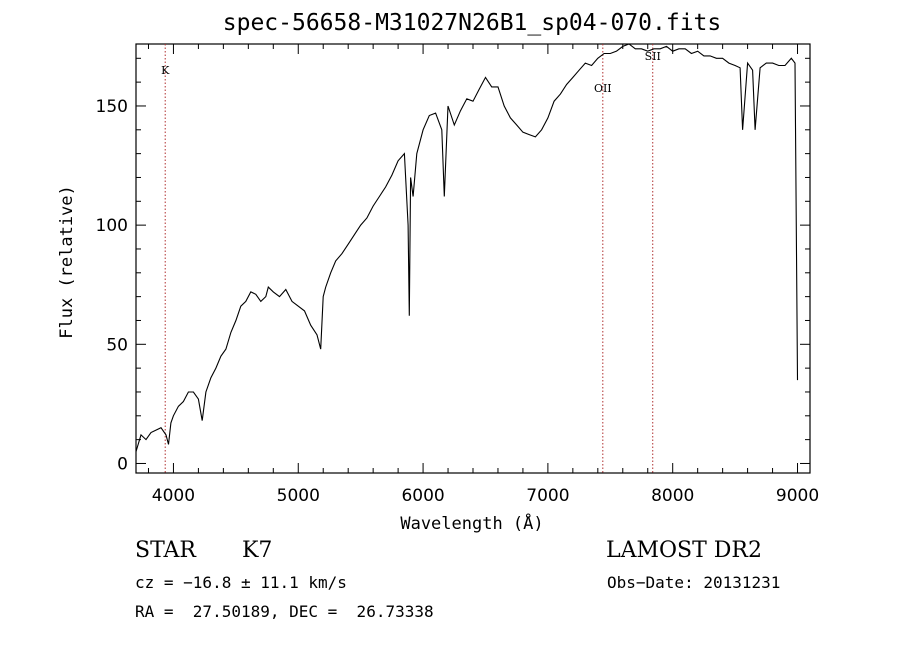 Image resolution: width=900 pixels, height=649 pixels. I want to click on y-tick-label: 100, so click(112, 226).